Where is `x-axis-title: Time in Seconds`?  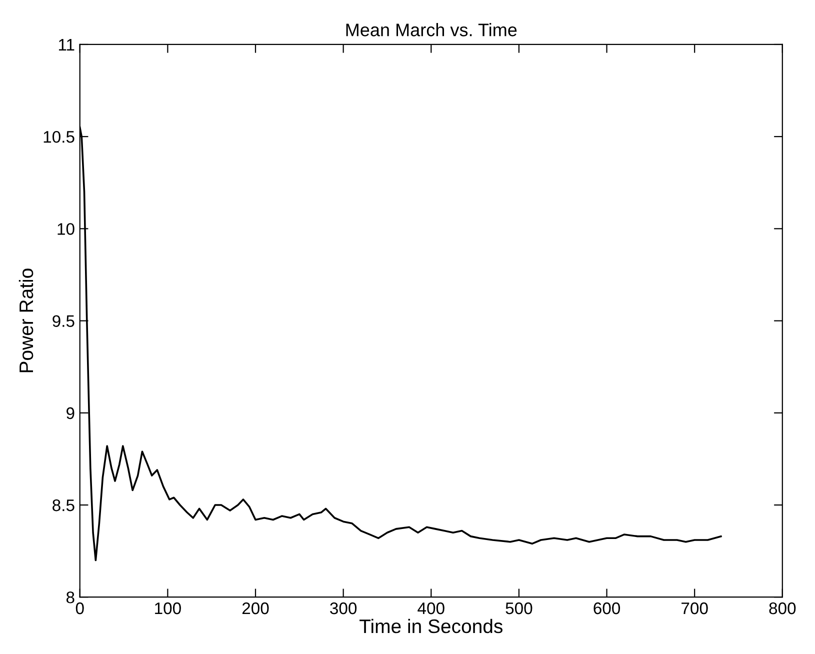 x-axis-title: Time in Seconds is located at coordinates (431, 626).